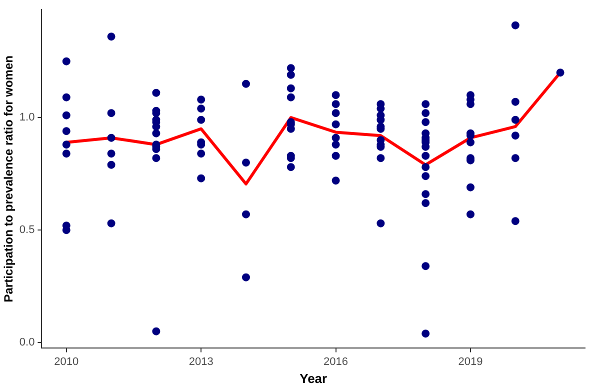 Image resolution: width=590 pixels, height=389 pixels. Describe the element at coordinates (470, 362) in the screenshot. I see `x-tick-label: 2019` at that location.